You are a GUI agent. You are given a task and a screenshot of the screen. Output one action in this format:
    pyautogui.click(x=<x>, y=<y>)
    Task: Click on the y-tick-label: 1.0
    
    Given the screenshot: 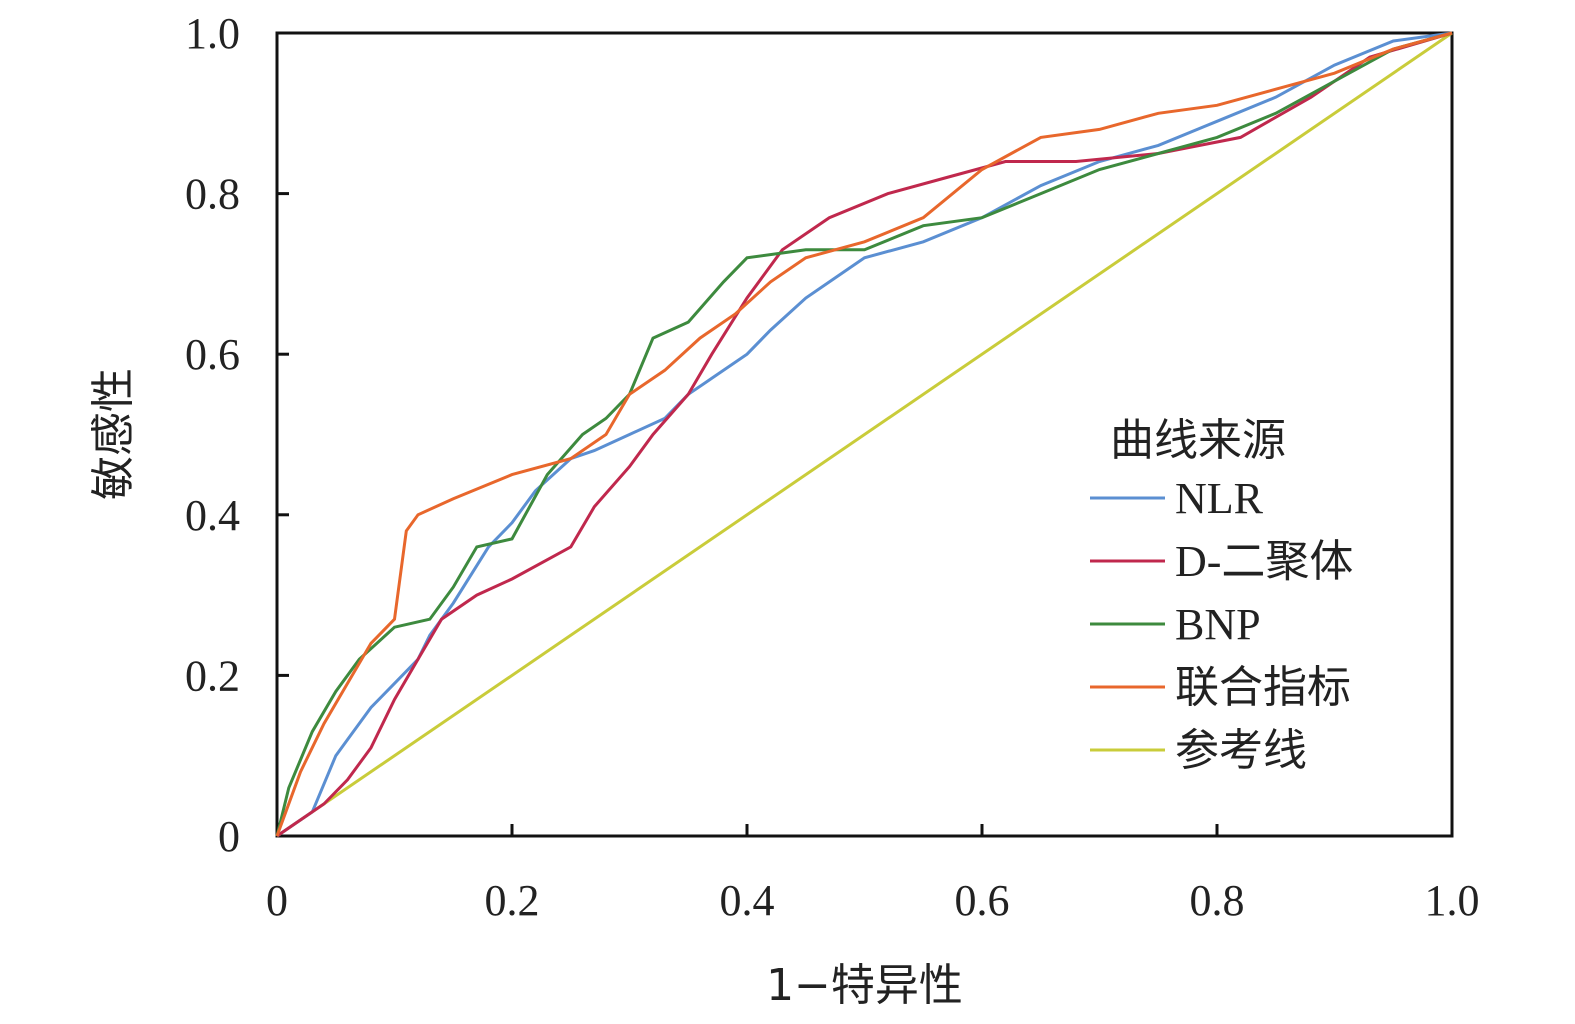 What is the action you would take?
    pyautogui.click(x=212, y=33)
    